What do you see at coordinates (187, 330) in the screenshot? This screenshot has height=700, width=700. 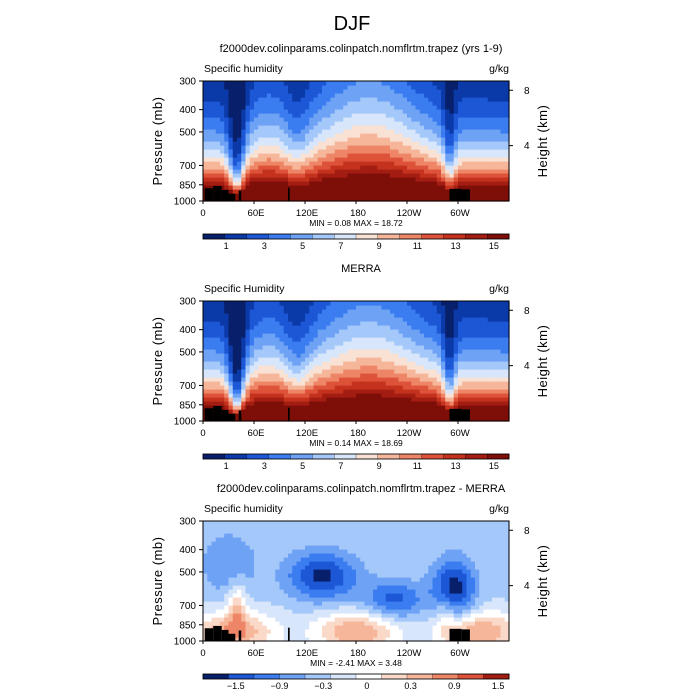 I see `y-tick-label: 400` at bounding box center [187, 330].